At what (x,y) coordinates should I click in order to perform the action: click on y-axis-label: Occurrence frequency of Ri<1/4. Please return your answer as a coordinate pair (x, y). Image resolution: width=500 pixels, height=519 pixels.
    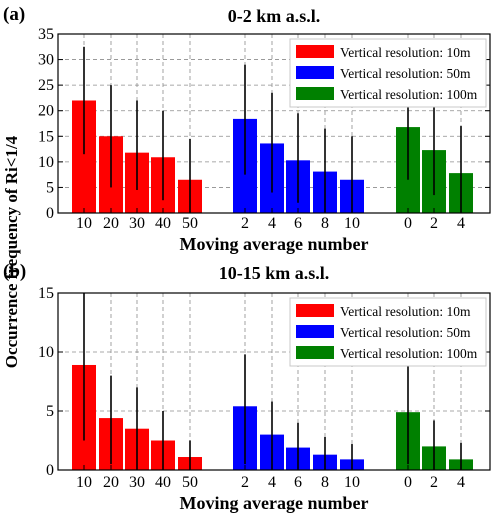
    Looking at the image, I should click on (11, 251).